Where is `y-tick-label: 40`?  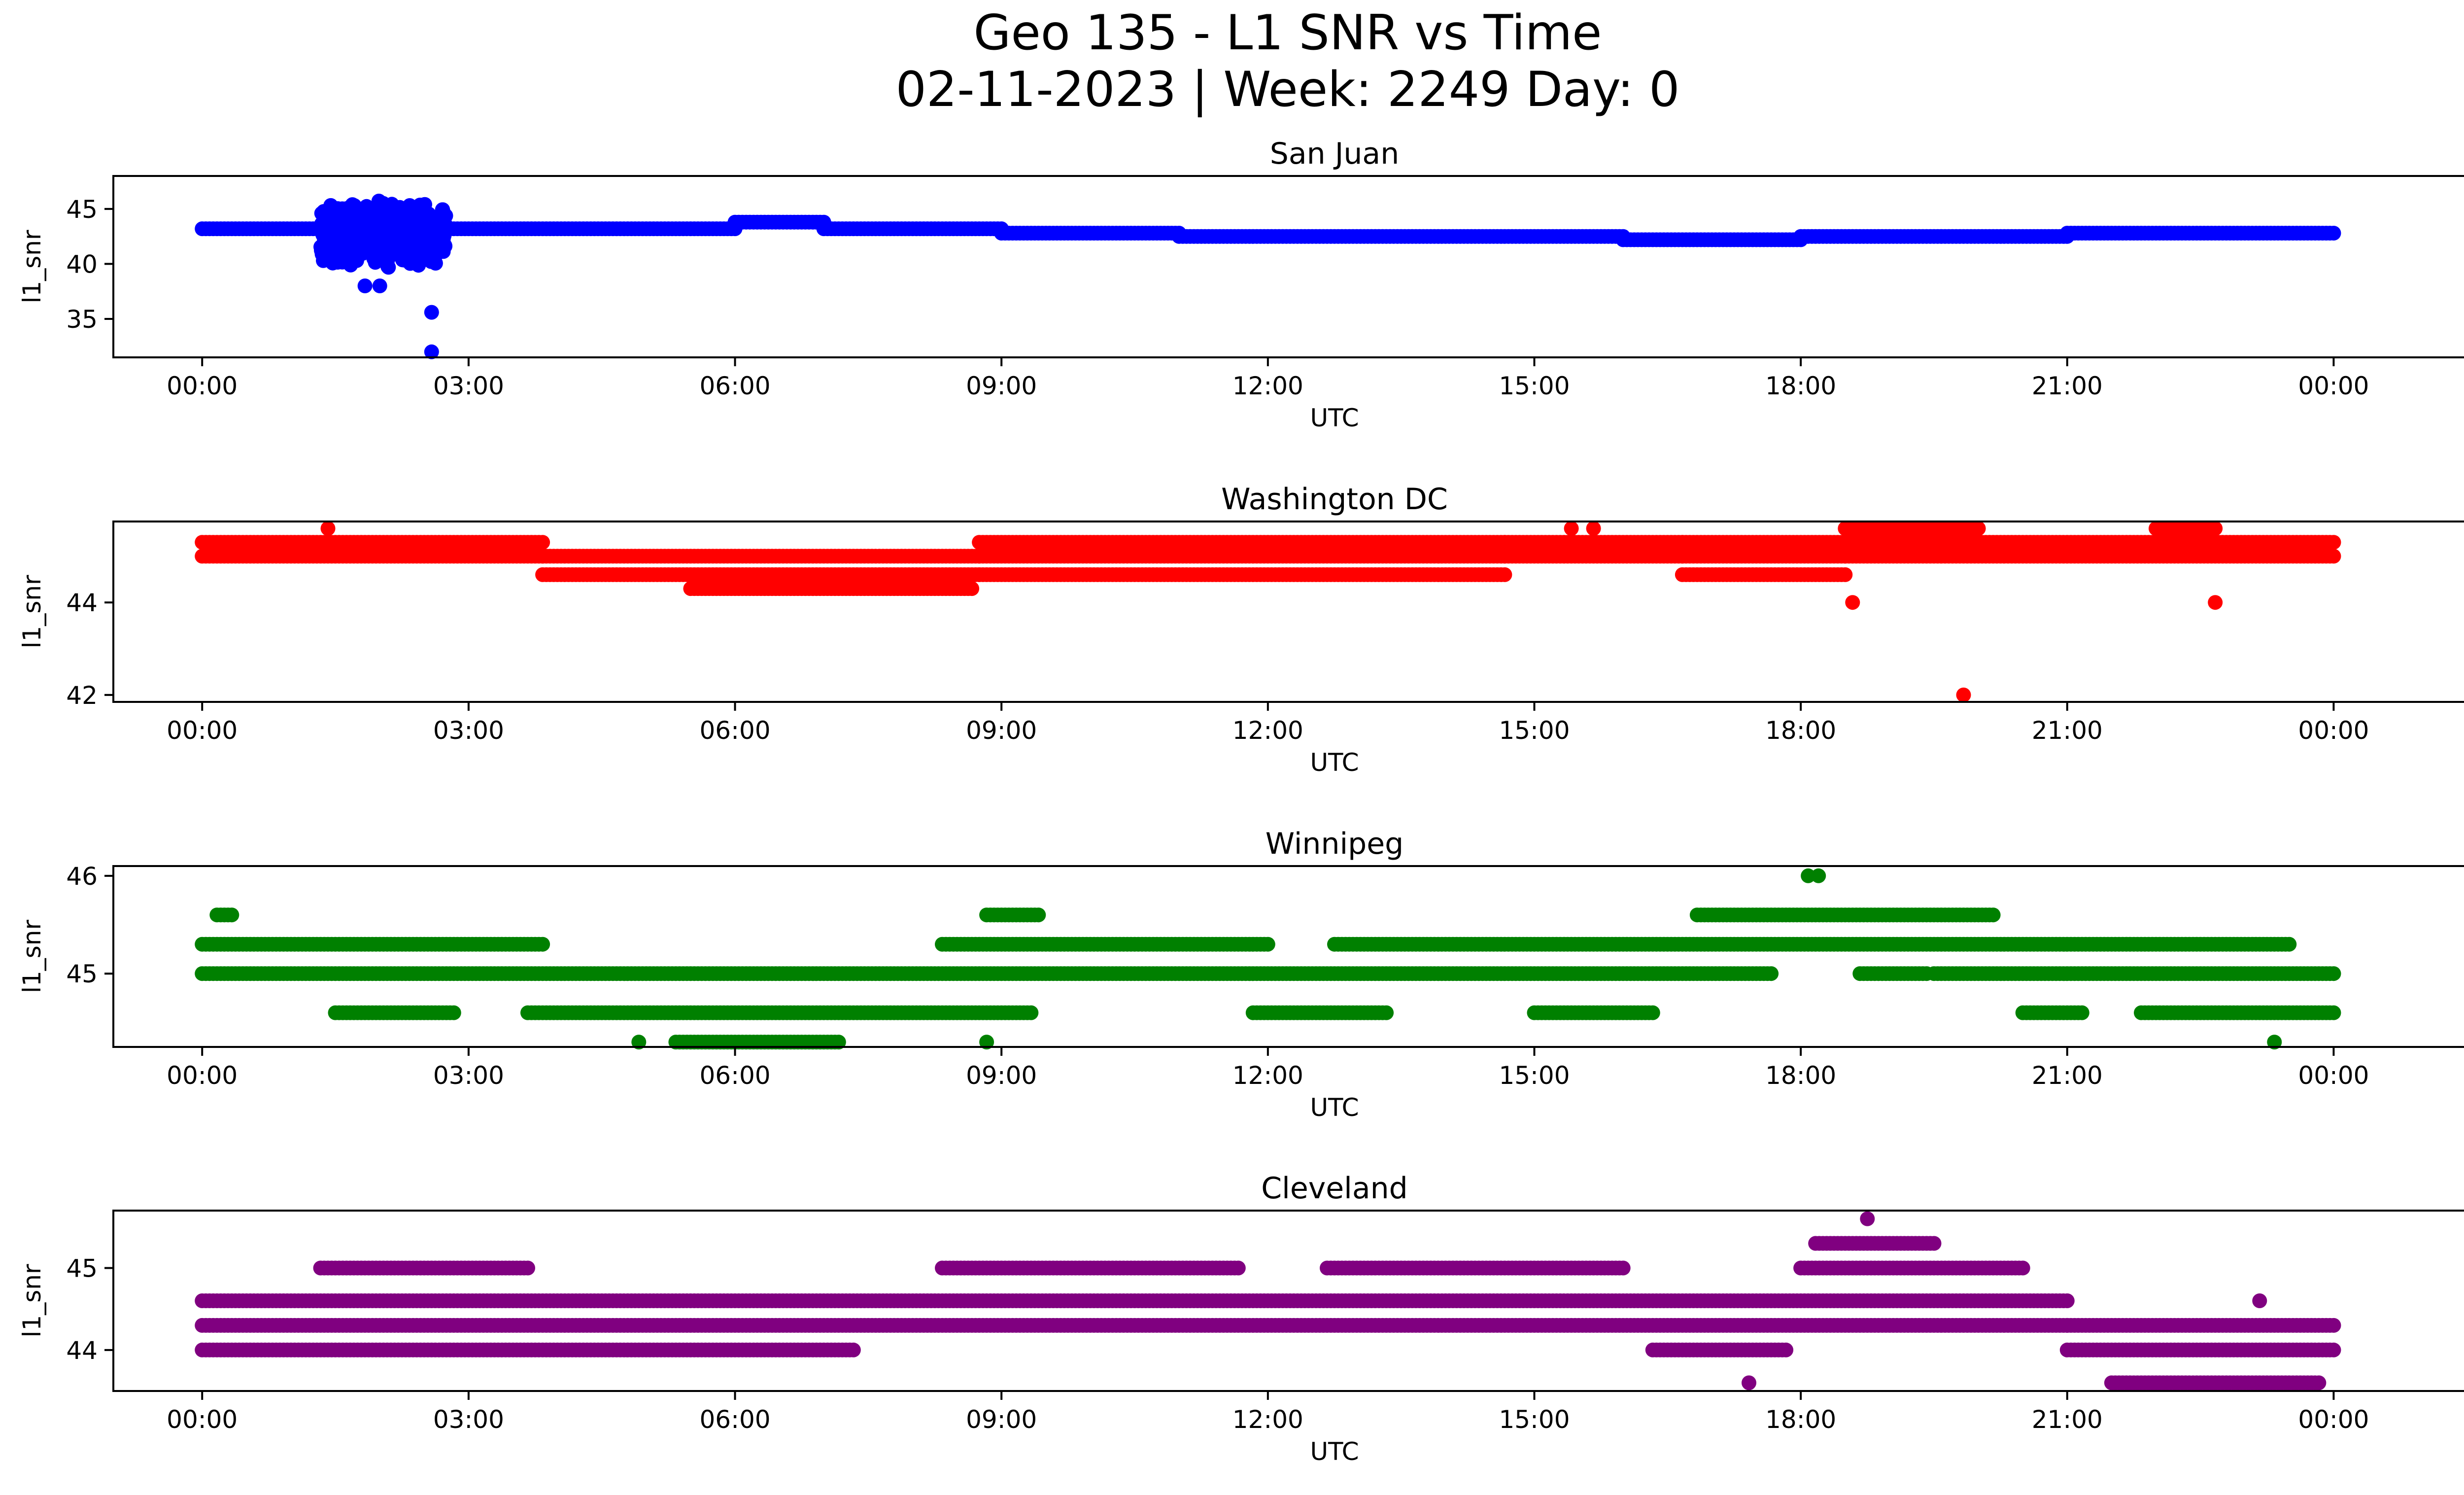
y-tick-label: 40 is located at coordinates (82, 264).